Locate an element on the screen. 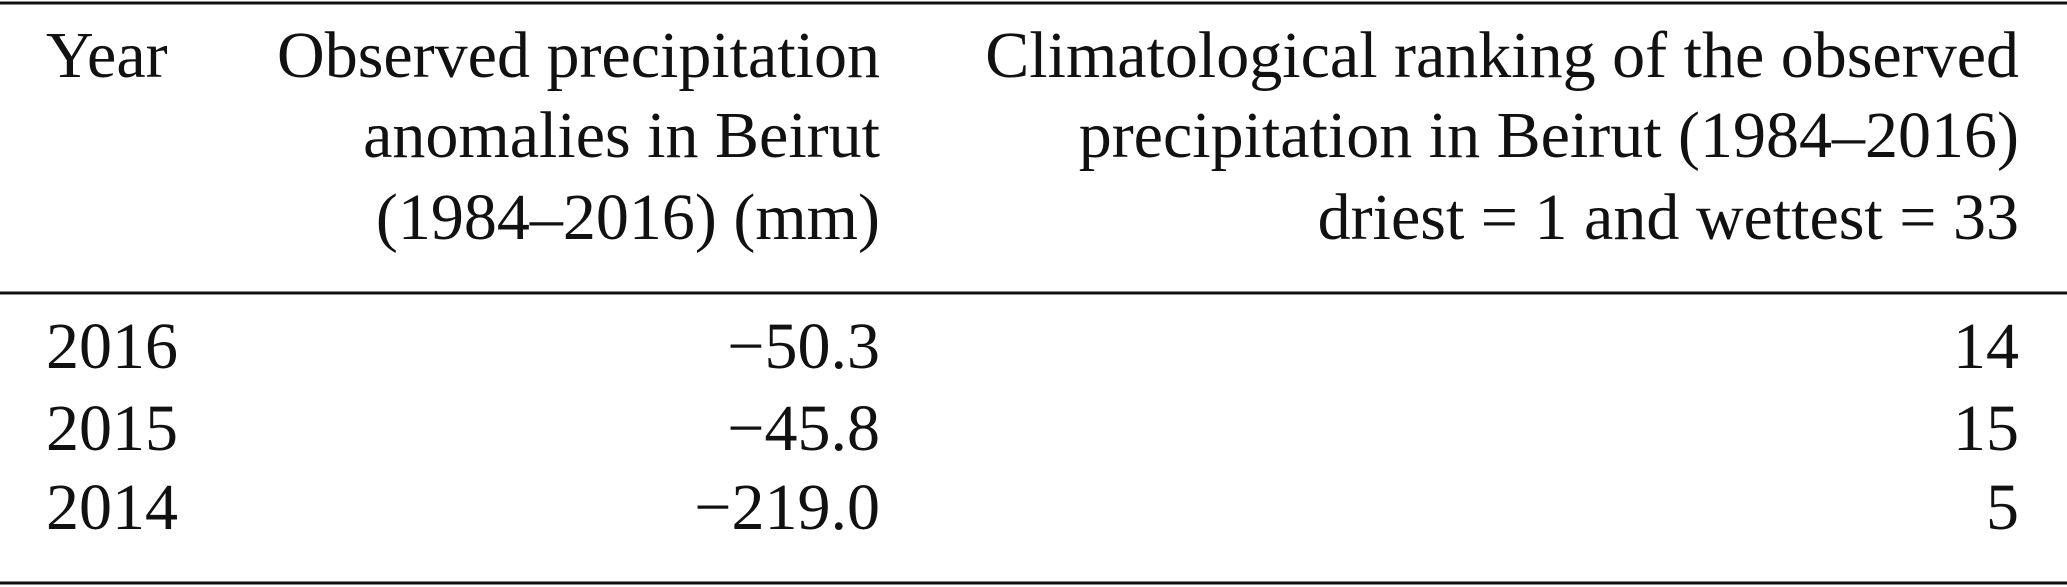  cell: −219.0 is located at coordinates (787, 507).